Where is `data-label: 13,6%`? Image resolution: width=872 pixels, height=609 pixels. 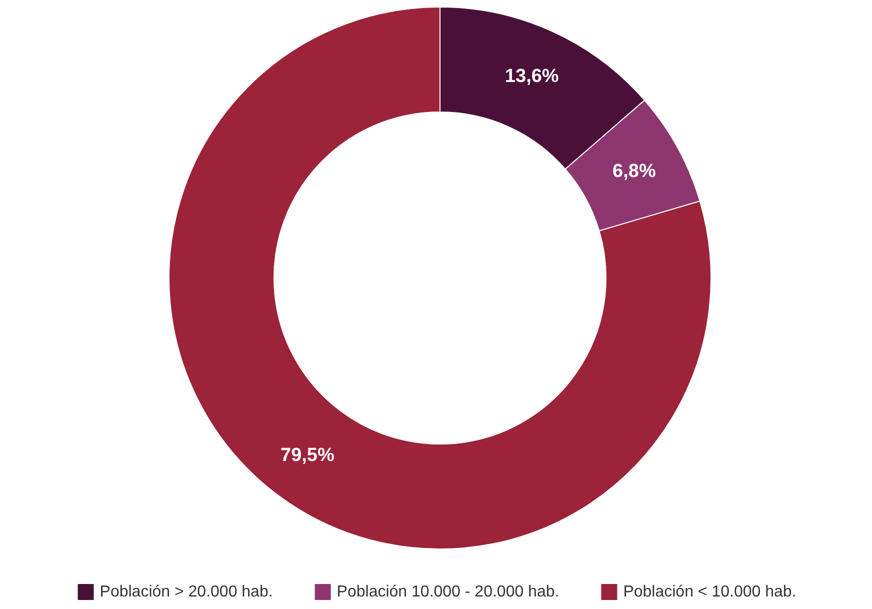
data-label: 13,6% is located at coordinates (531, 76).